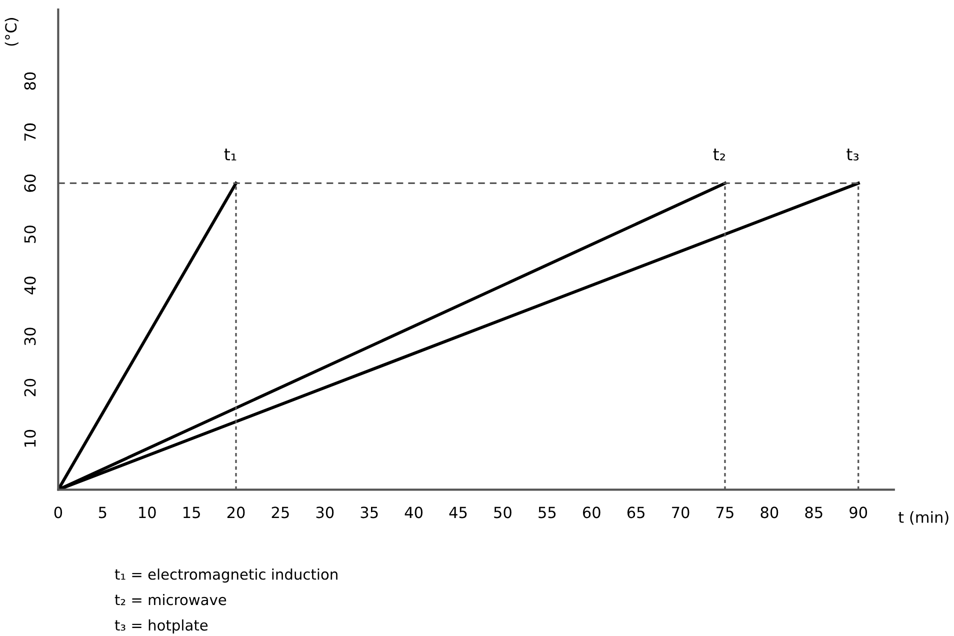 Image resolution: width=954 pixels, height=636 pixels. I want to click on text: t₁ = electromagnetic induction, so click(226, 575).